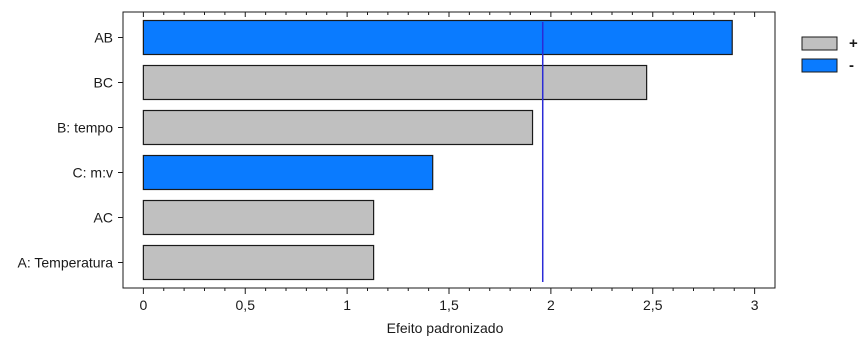 This screenshot has width=859, height=339. Describe the element at coordinates (437, 37) in the screenshot. I see `bar-ab` at that location.